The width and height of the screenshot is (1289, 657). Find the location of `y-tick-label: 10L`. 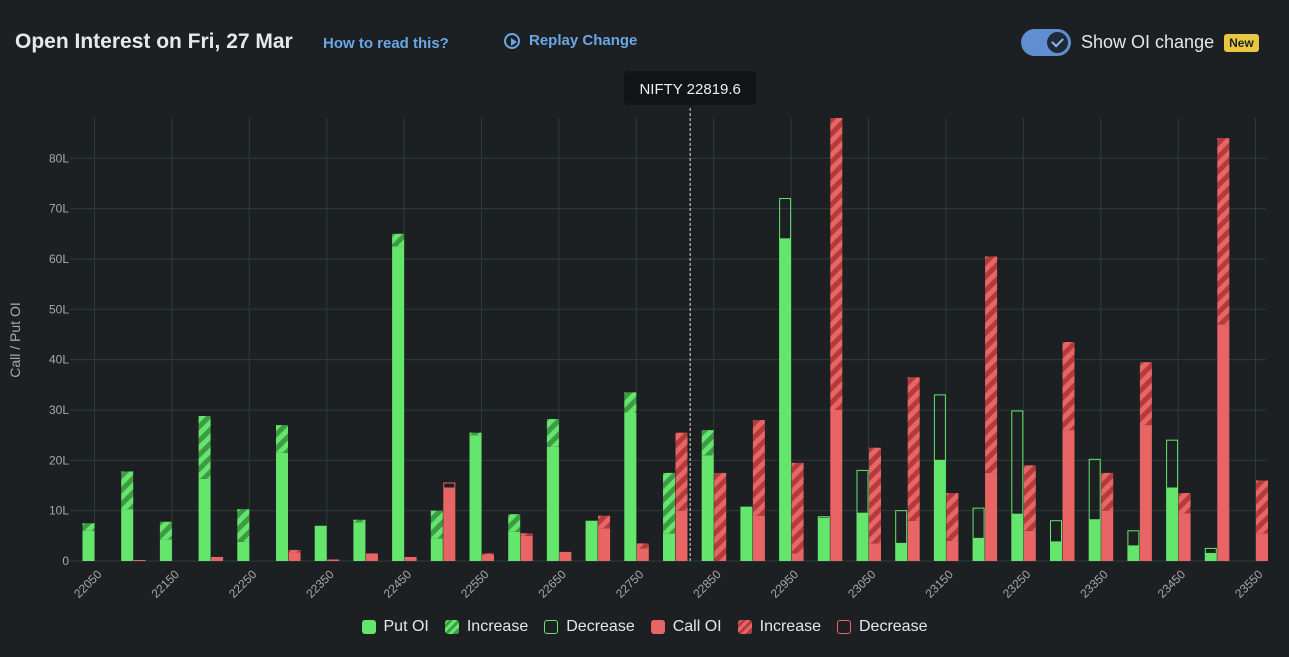

y-tick-label: 10L is located at coordinates (59, 511).